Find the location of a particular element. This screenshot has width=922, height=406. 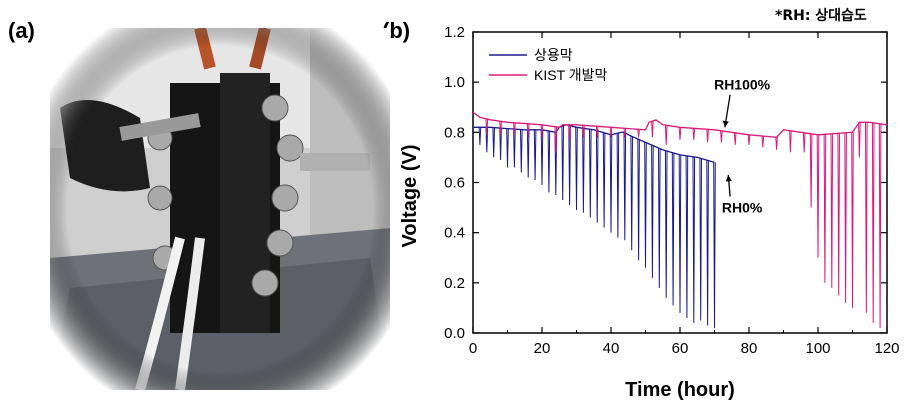

x-tick-label: 100 is located at coordinates (817, 348).